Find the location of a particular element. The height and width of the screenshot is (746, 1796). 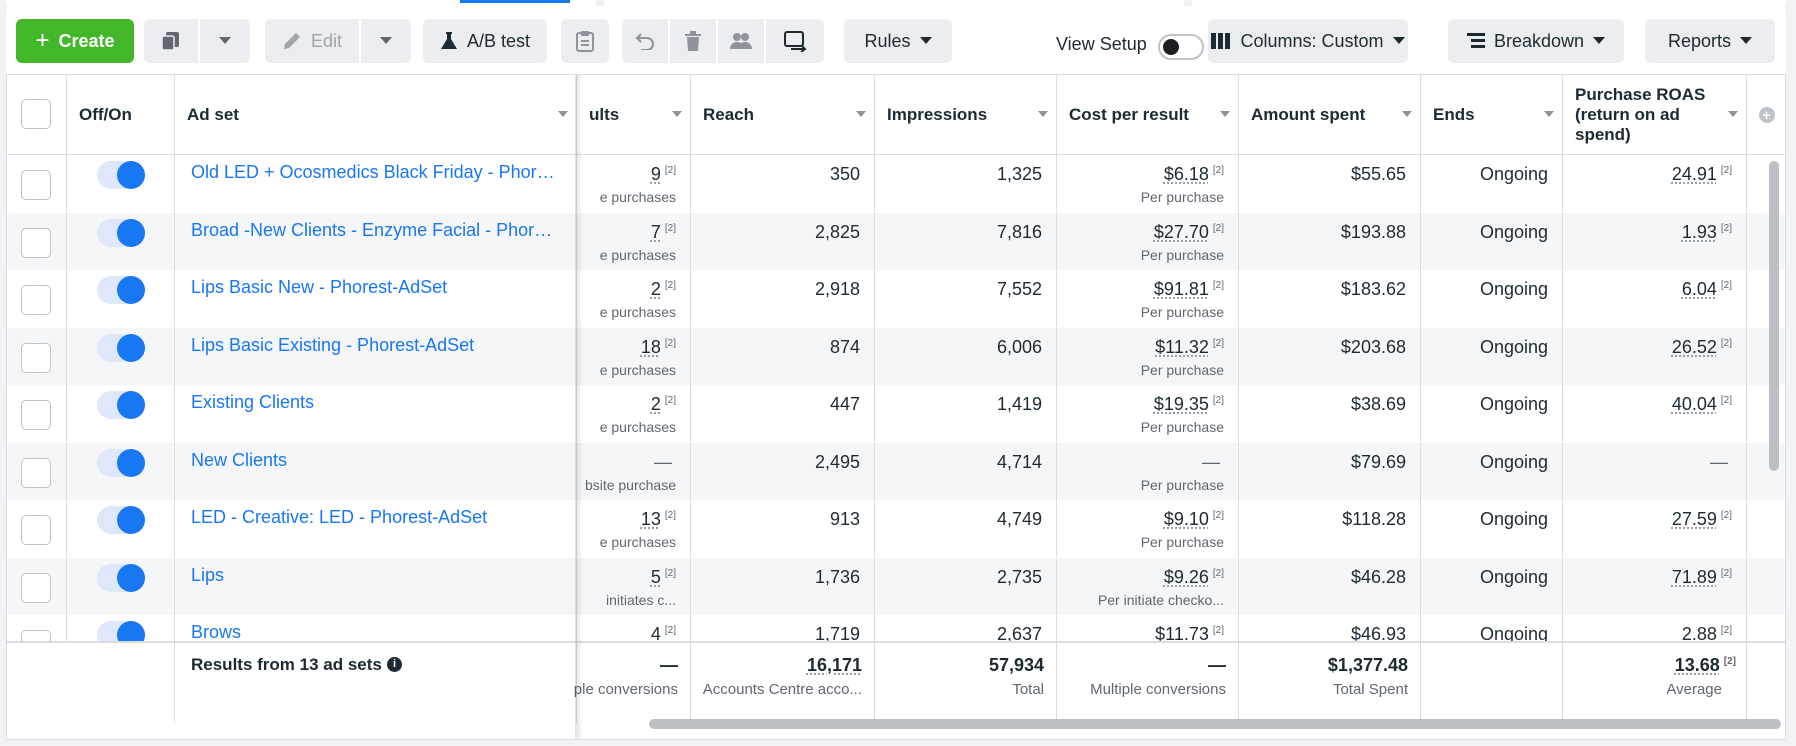

row-reach-cell: 2,495 is located at coordinates (783, 471).